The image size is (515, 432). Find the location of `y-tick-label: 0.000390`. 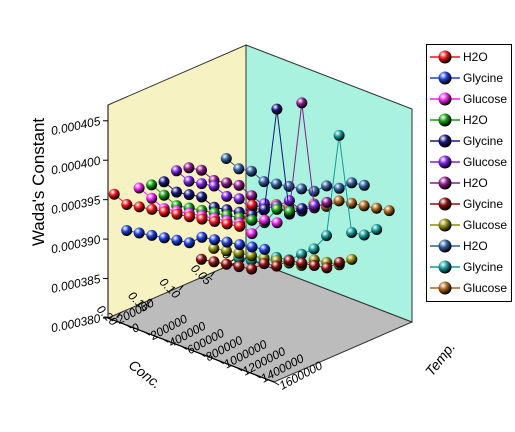

y-tick-label: 0.000390 is located at coordinates (76, 244).